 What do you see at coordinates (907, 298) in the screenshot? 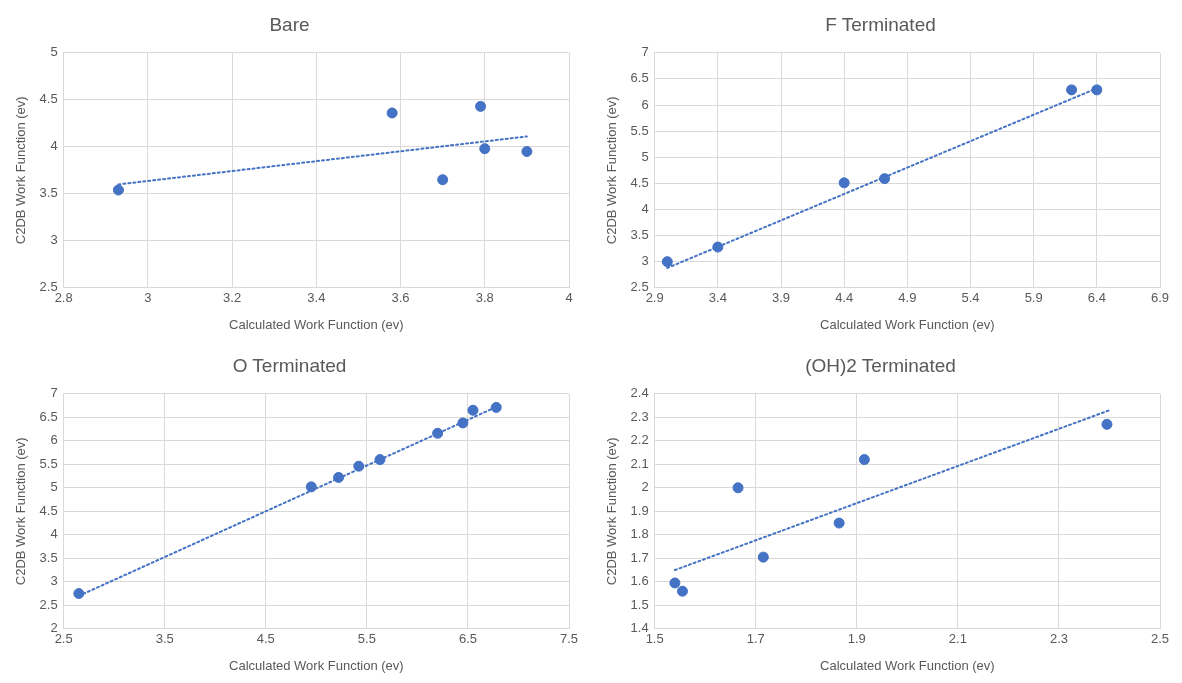
I see `x-tick-label: 4.9` at bounding box center [907, 298].